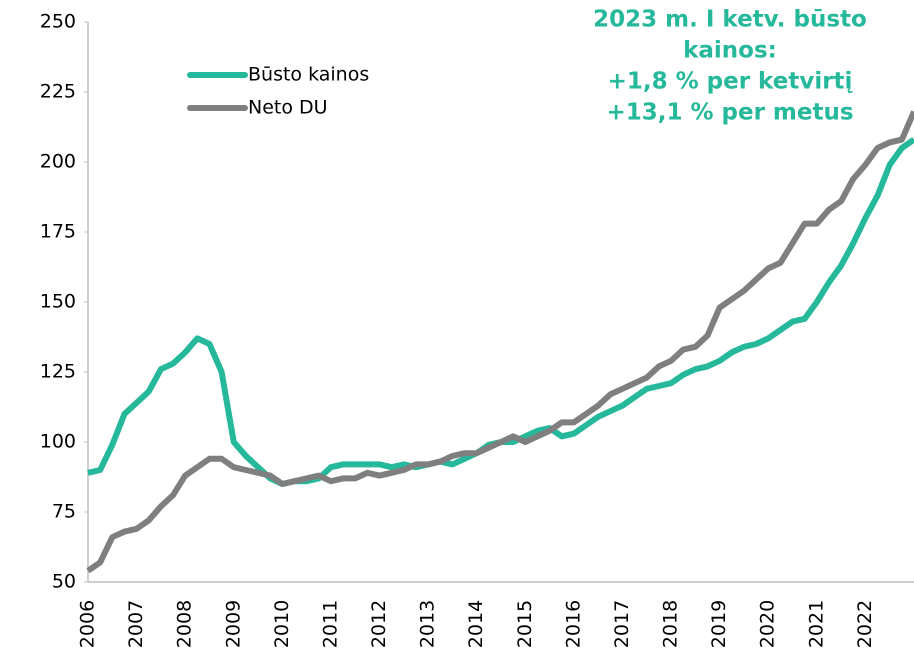 This screenshot has width=914, height=659. What do you see at coordinates (330, 624) in the screenshot?
I see `x-tick-label: 2011` at bounding box center [330, 624].